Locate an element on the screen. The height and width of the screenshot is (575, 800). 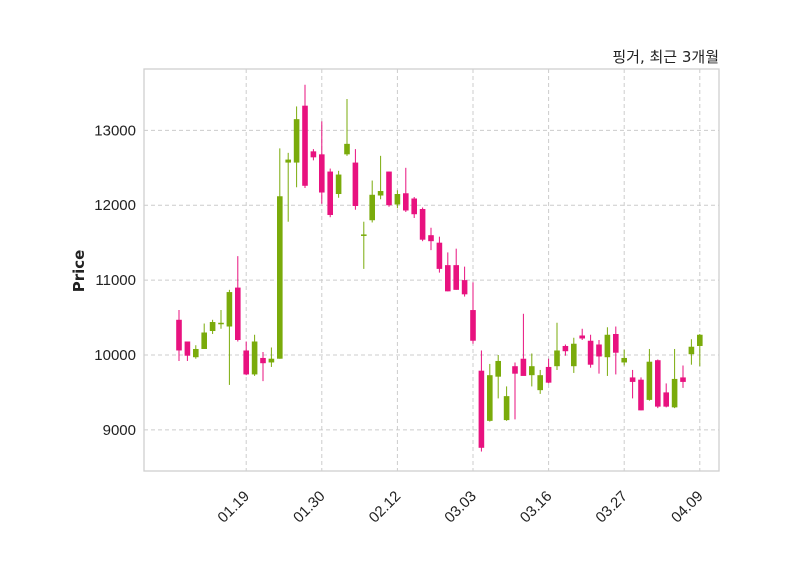
x-tick-label: 01.30 is located at coordinates (309, 507).